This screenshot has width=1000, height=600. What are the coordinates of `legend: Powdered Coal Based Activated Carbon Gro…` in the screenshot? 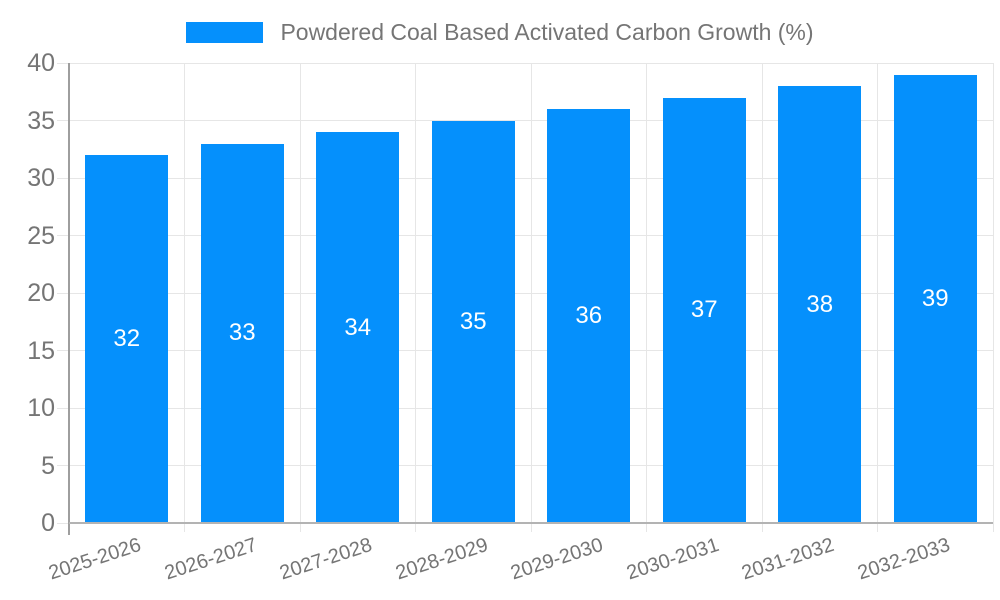 It's located at (500, 32).